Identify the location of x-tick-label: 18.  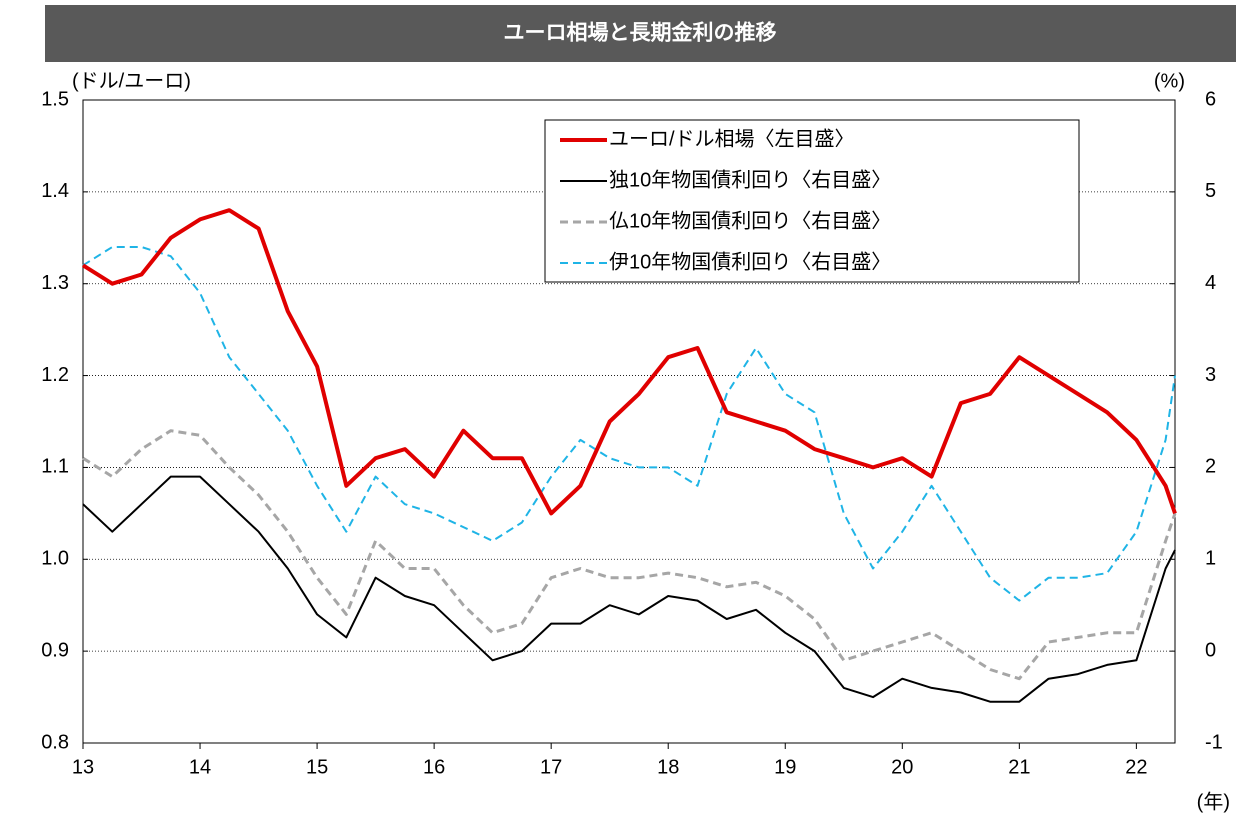
(668, 767).